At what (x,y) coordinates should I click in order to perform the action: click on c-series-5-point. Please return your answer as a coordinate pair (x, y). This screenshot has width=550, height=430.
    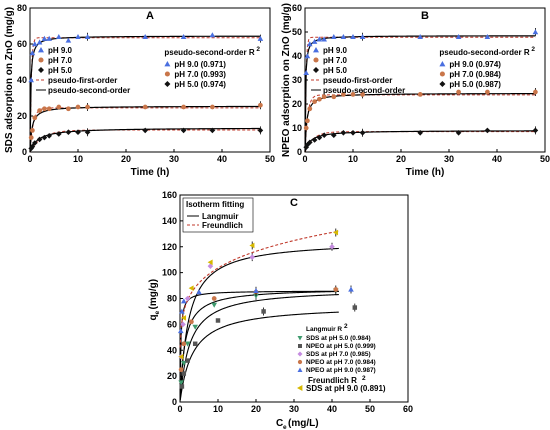
    Looking at the image, I should click on (191, 288).